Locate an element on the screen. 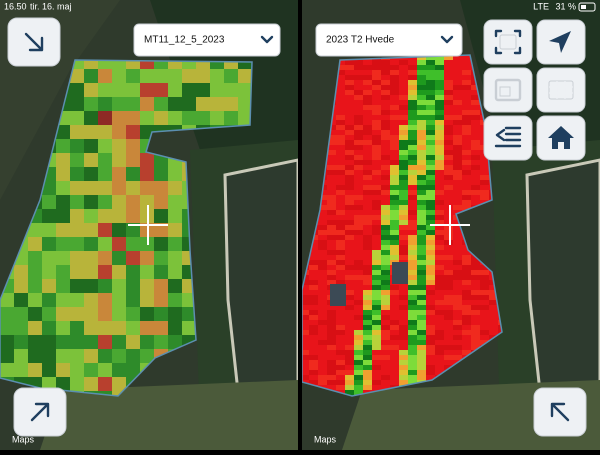  table-button is located at coordinates (561, 90).